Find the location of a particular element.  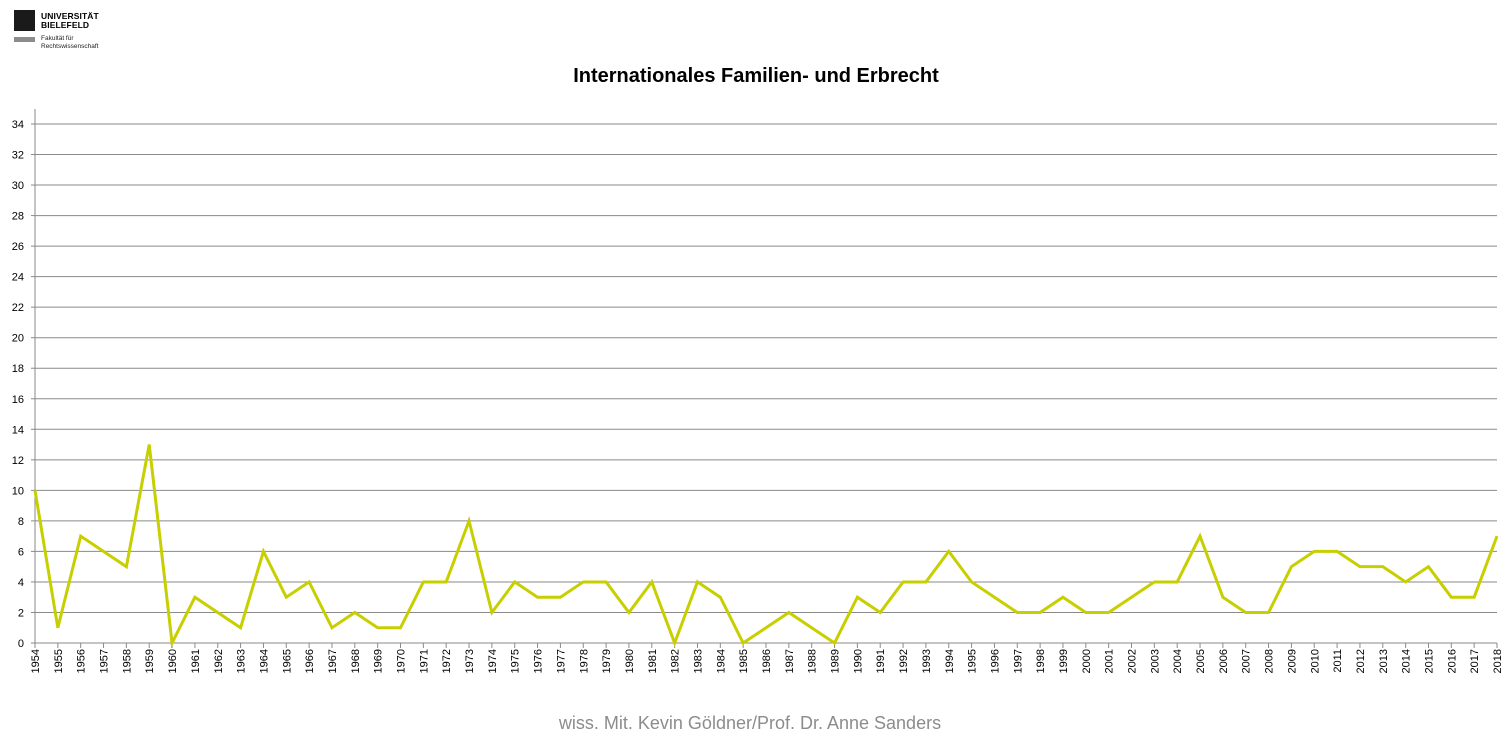

logo-university-name: UNIVERSITÄT BIELEFELD is located at coordinates (70, 21).